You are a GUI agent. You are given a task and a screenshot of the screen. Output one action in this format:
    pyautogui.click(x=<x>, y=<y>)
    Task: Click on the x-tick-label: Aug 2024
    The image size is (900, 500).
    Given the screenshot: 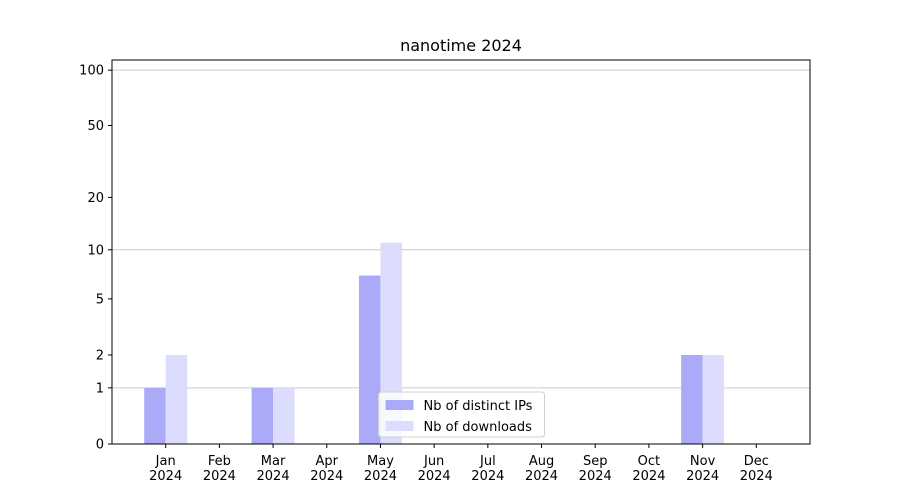 What is the action you would take?
    pyautogui.click(x=541, y=469)
    